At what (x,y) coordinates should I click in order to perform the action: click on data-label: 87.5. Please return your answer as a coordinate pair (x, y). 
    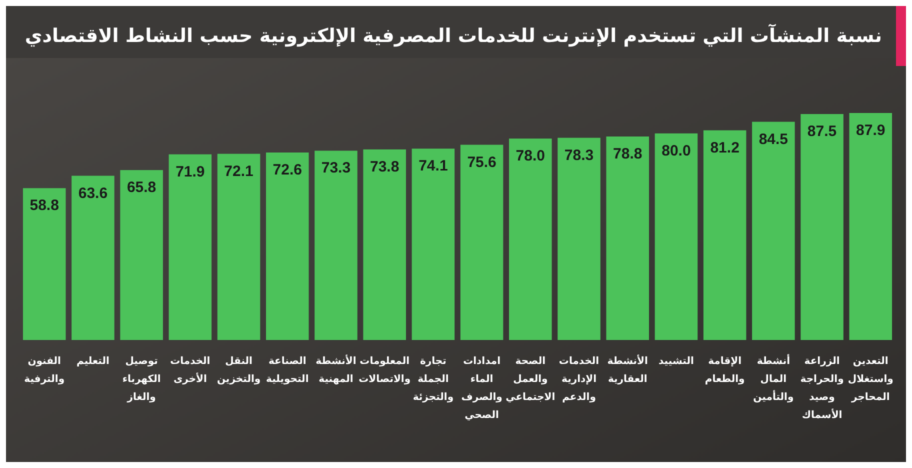
    Looking at the image, I should click on (822, 131).